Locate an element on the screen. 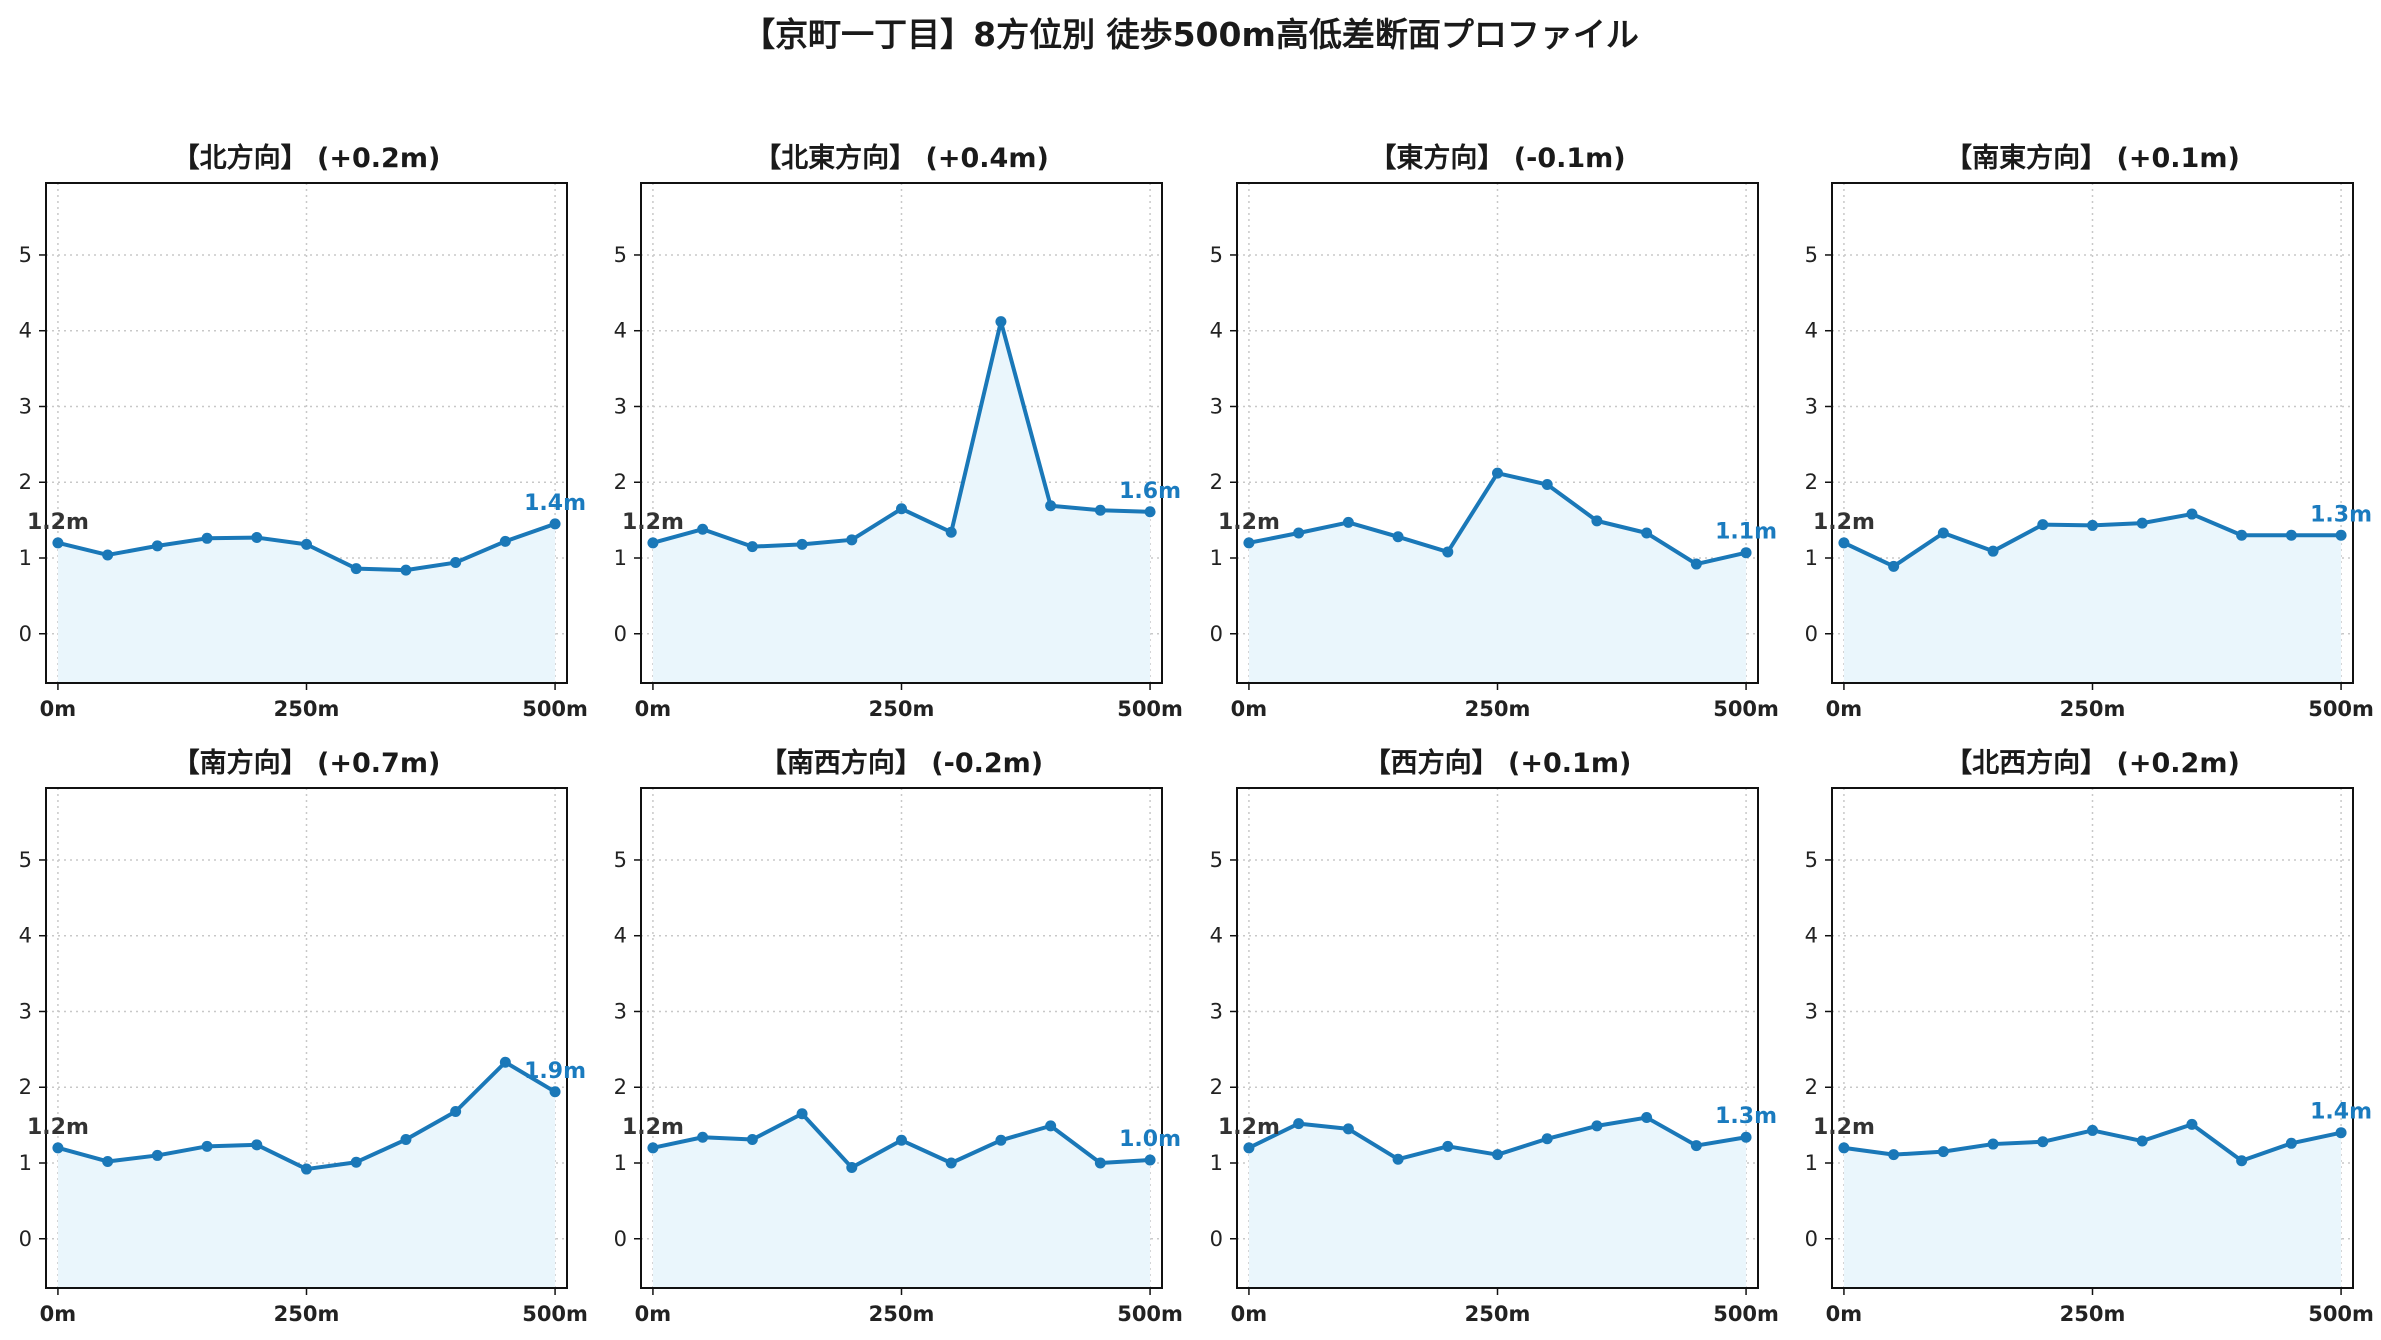  chart-panel-1: 0 1 2 3 4 5 0m 250m 500m 【北東方向】 (+0.4m) 1.2m 1.6m is located at coordinates (898, 431).